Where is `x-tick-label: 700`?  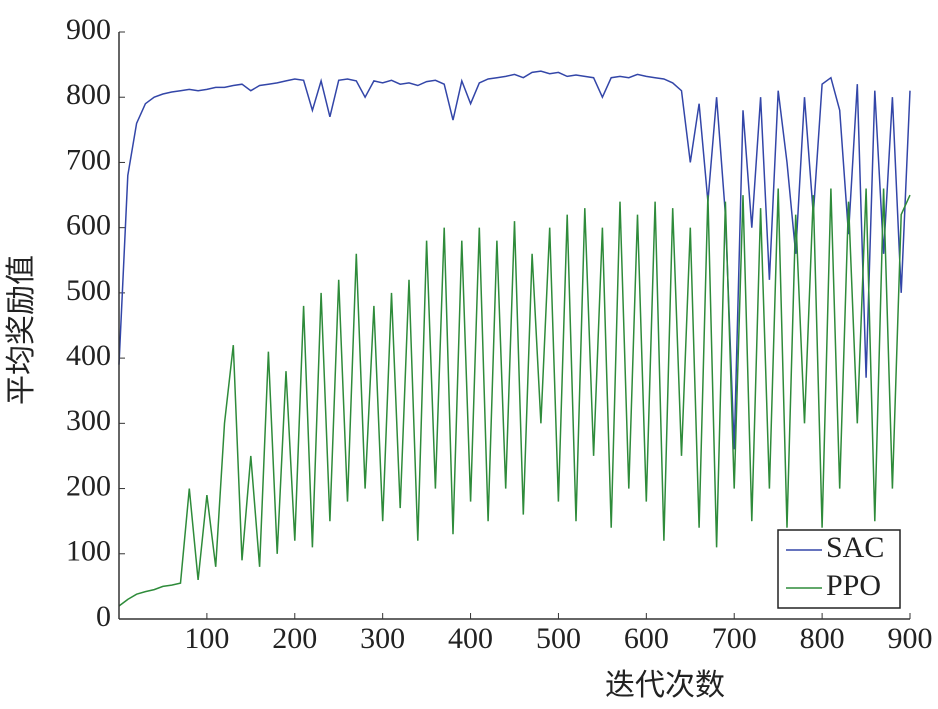
x-tick-label: 700 is located at coordinates (734, 638).